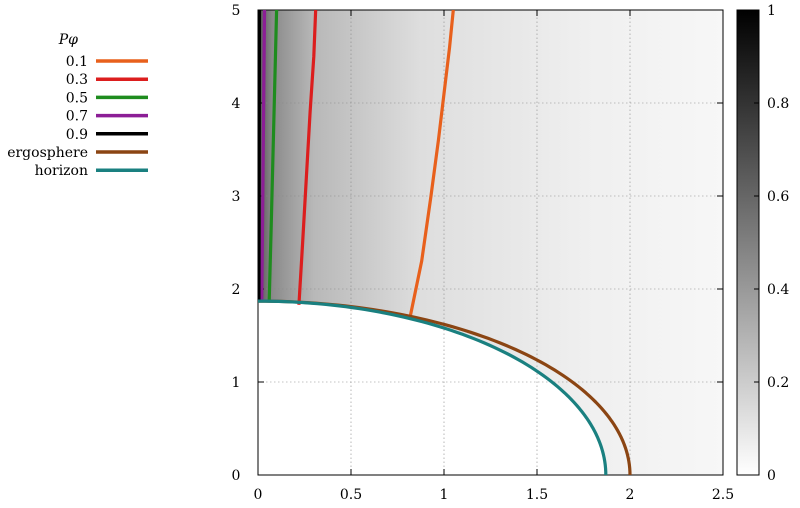 The width and height of the screenshot is (800, 508). Describe the element at coordinates (762, 243) in the screenshot. I see `colorbar: 0 0.2 0.4 0.6 0.8 1` at that location.